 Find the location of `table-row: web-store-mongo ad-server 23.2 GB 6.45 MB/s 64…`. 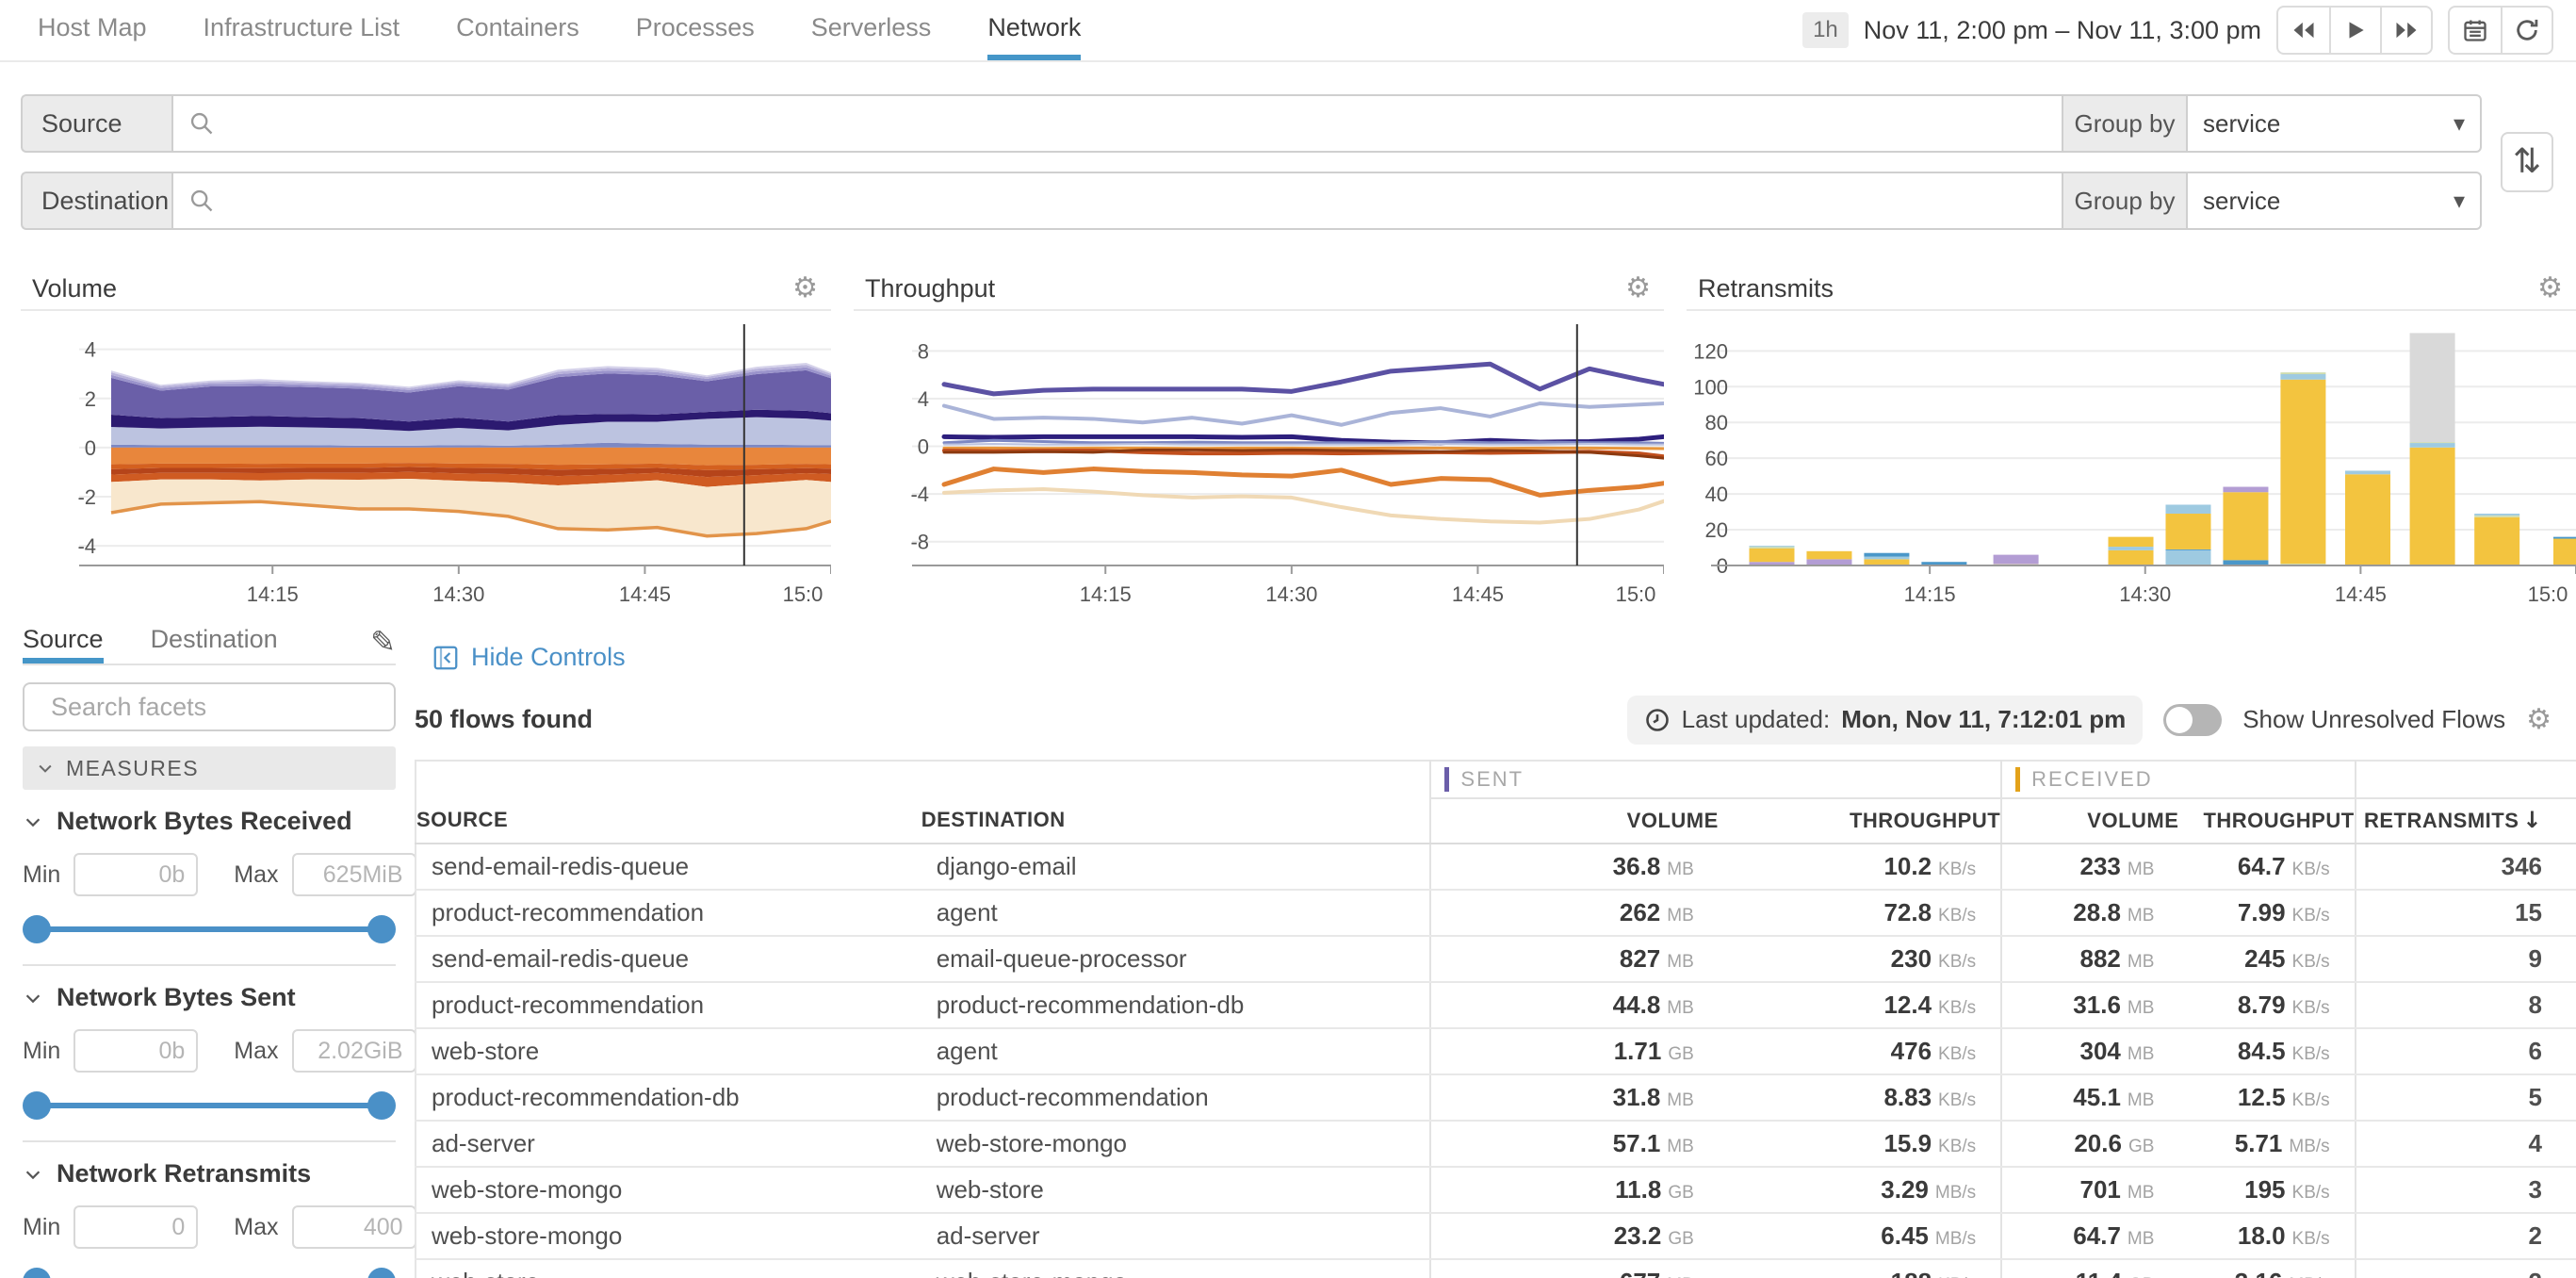

table-row: web-store-mongo ad-server 23.2 GB 6.45 MB/s 64… is located at coordinates (1496, 1236).